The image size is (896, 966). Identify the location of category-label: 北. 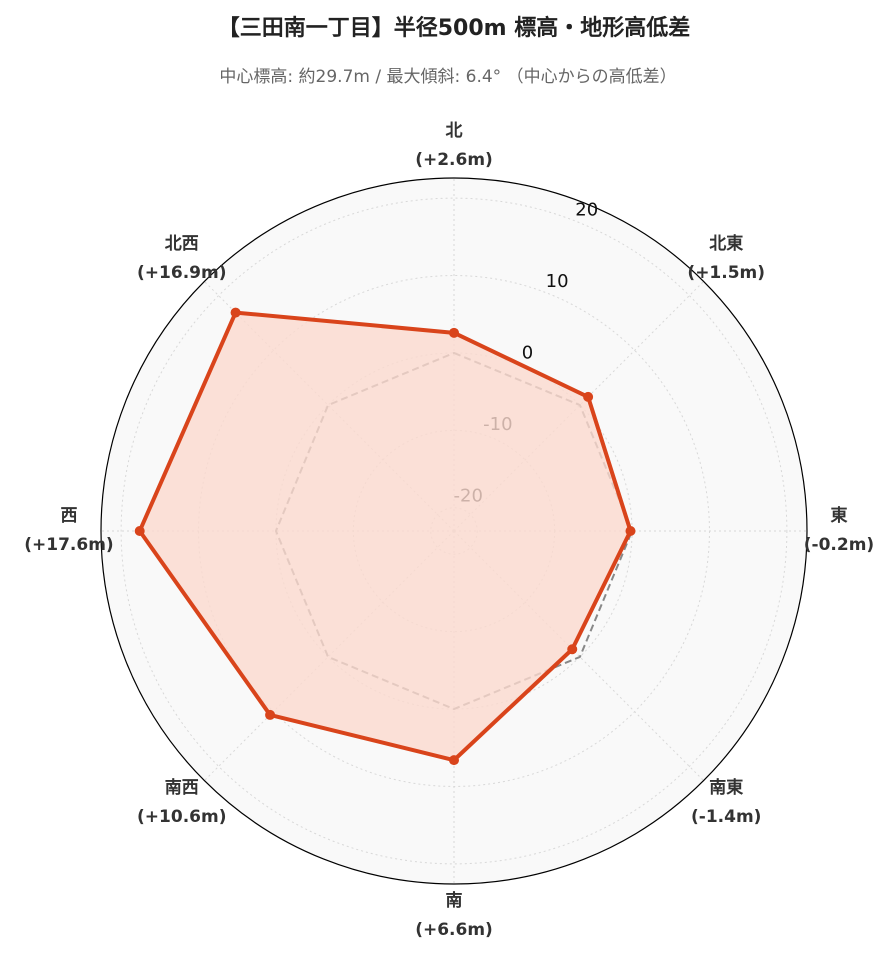
(454, 131).